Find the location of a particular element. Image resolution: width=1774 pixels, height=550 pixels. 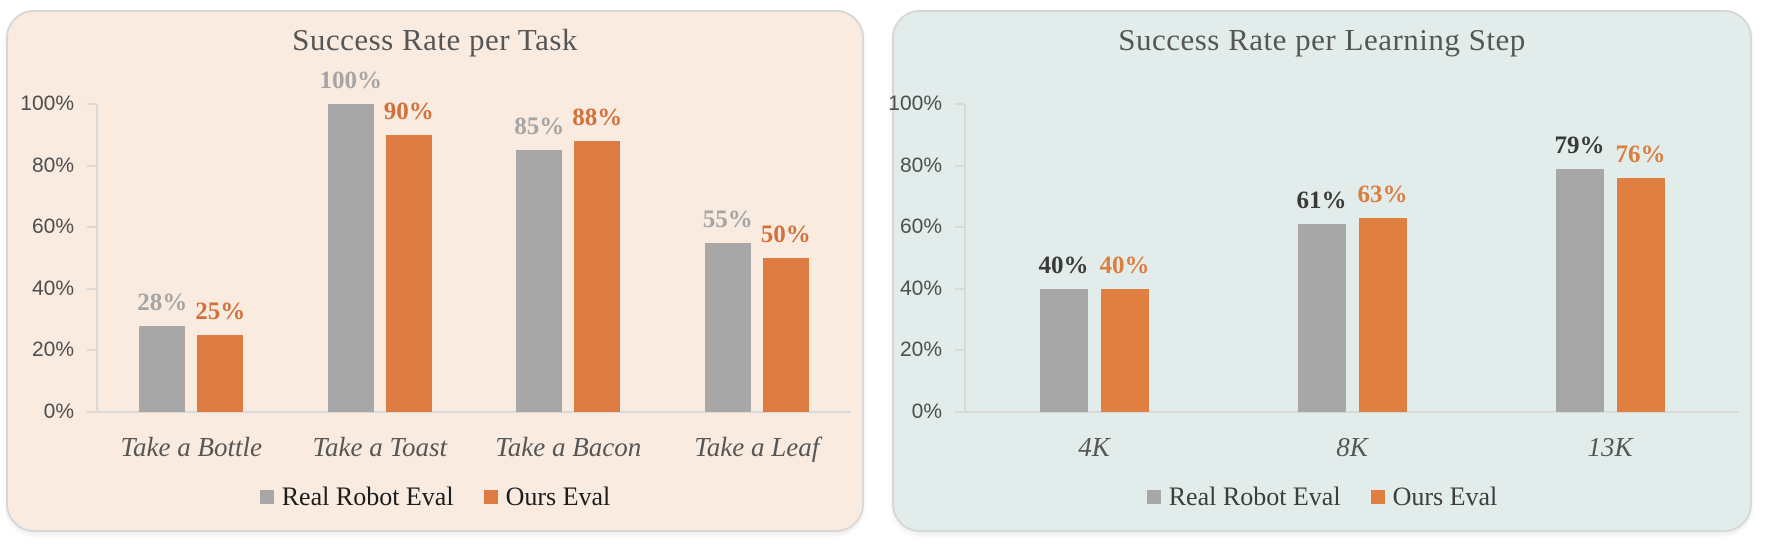

bar-ours-eval-take-a-bottle is located at coordinates (220, 373).